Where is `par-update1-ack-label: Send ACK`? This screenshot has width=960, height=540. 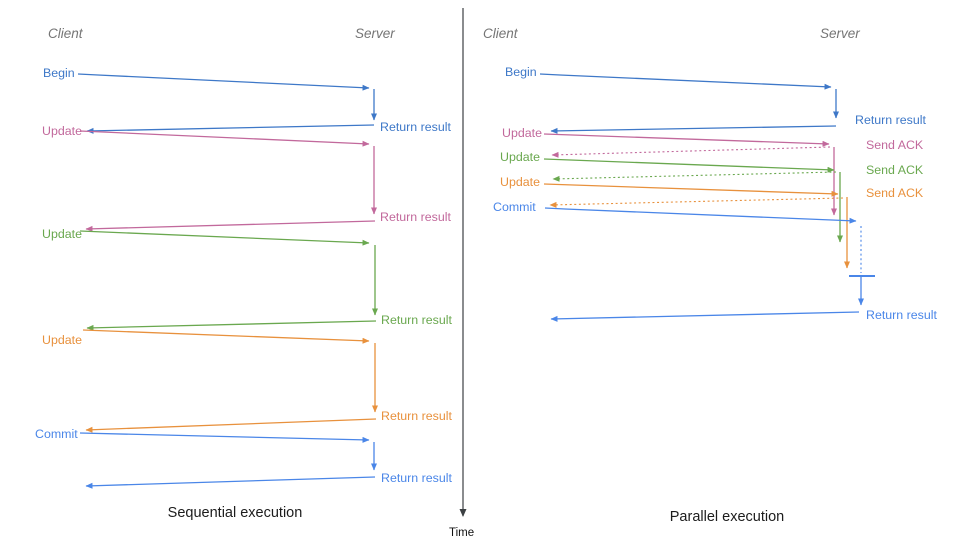 par-update1-ack-label: Send ACK is located at coordinates (895, 145).